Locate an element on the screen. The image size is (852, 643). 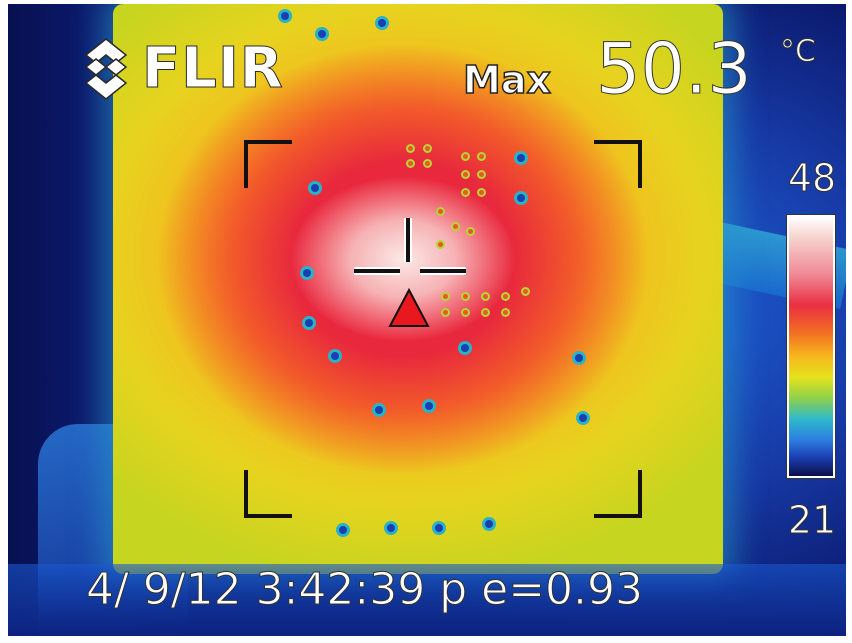
cold-region-bottom is located at coordinates (427, 600).